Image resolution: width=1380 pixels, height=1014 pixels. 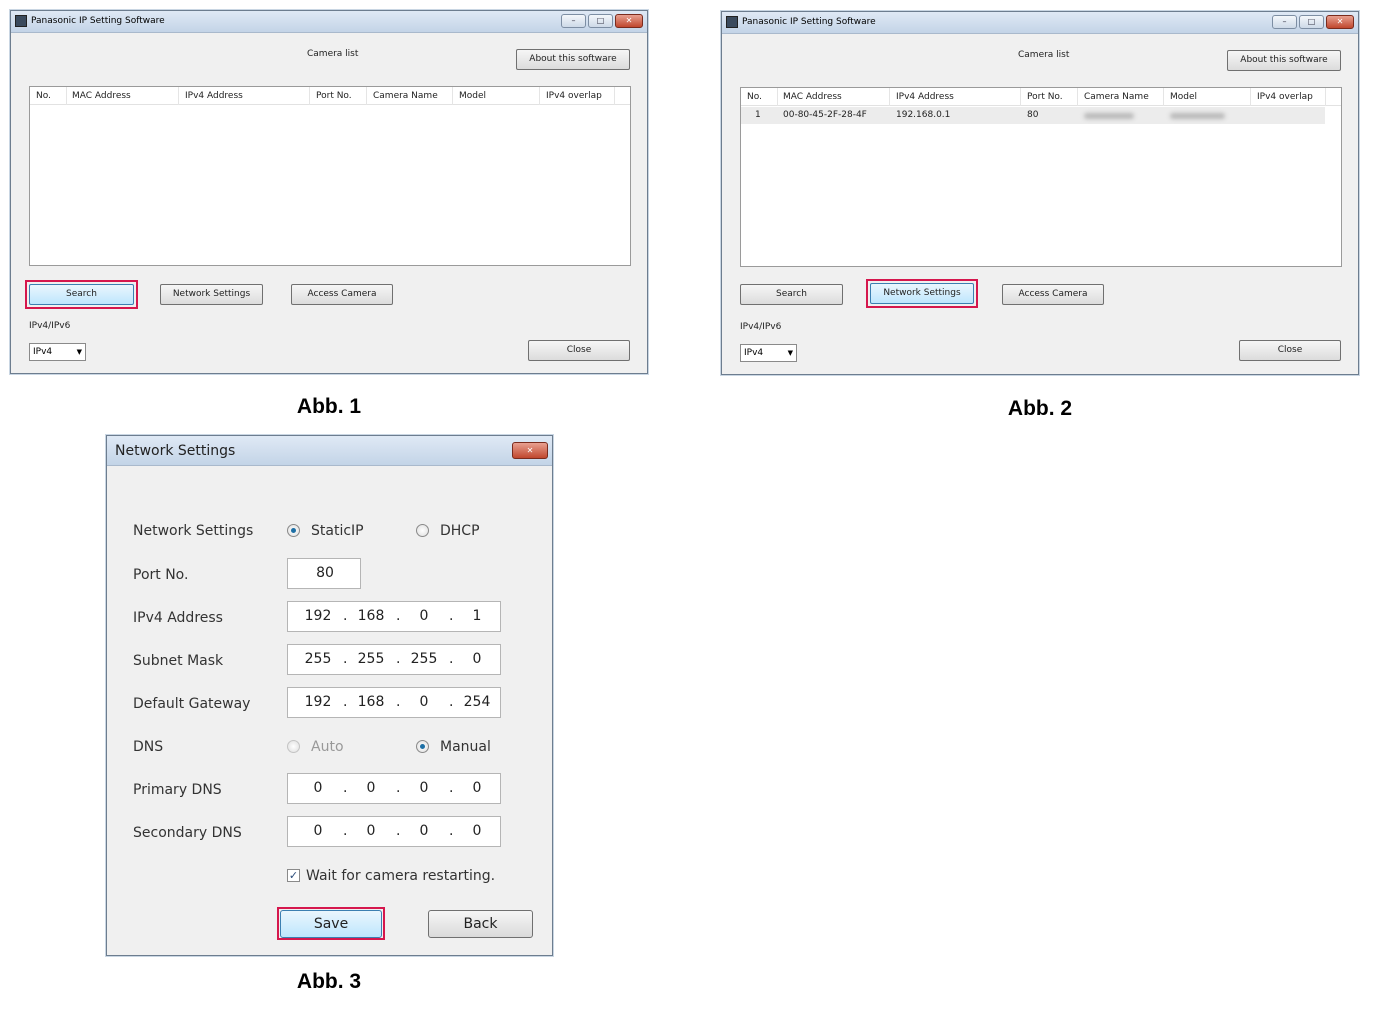 What do you see at coordinates (178, 661) in the screenshot?
I see `subnet-label: Subnet Mask` at bounding box center [178, 661].